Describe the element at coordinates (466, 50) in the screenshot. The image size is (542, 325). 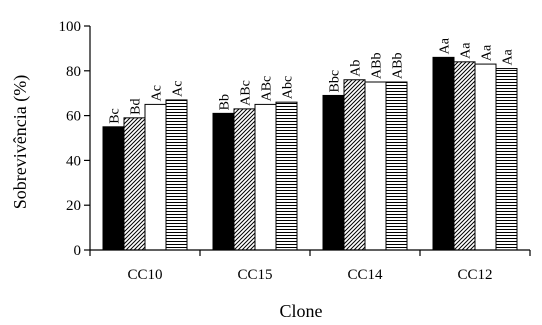
I see `bar-label-cc12-2: Aa` at that location.